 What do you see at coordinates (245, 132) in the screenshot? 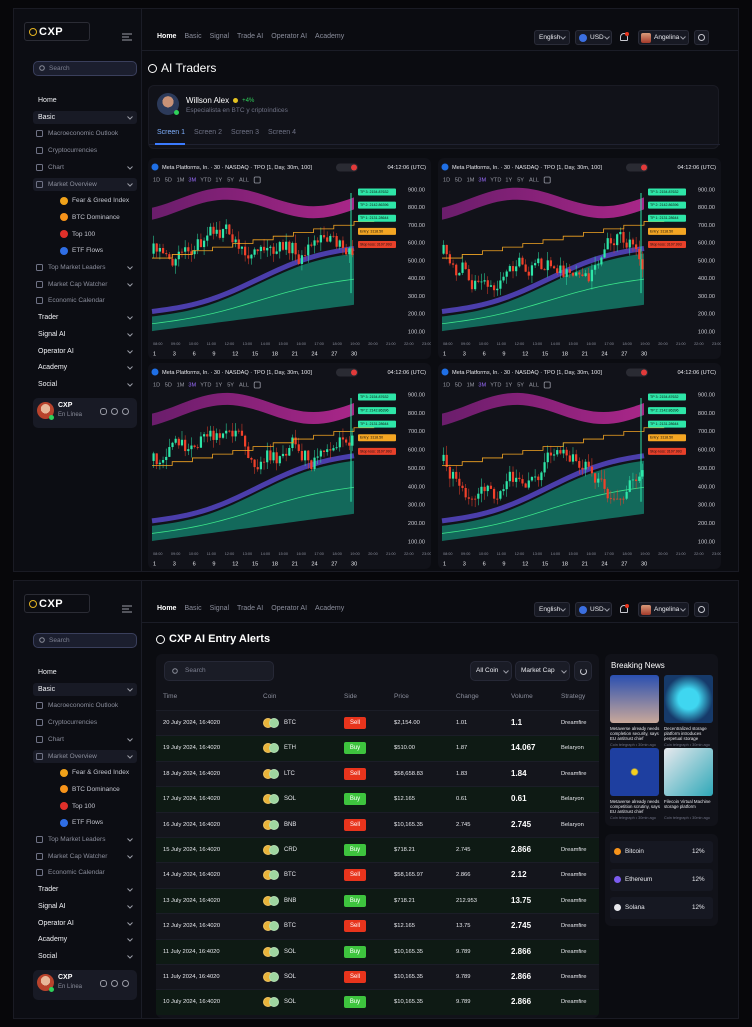
I see `tab: Screen 3` at bounding box center [245, 132].